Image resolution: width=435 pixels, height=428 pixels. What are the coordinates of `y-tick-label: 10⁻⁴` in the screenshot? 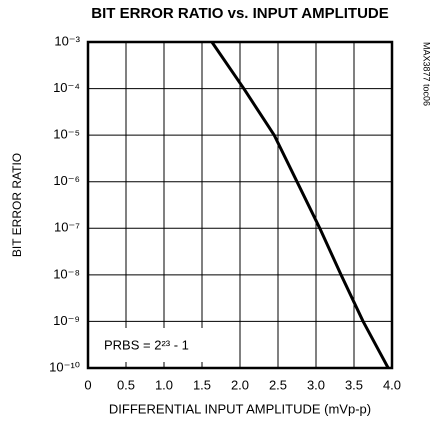 It's located at (66, 87).